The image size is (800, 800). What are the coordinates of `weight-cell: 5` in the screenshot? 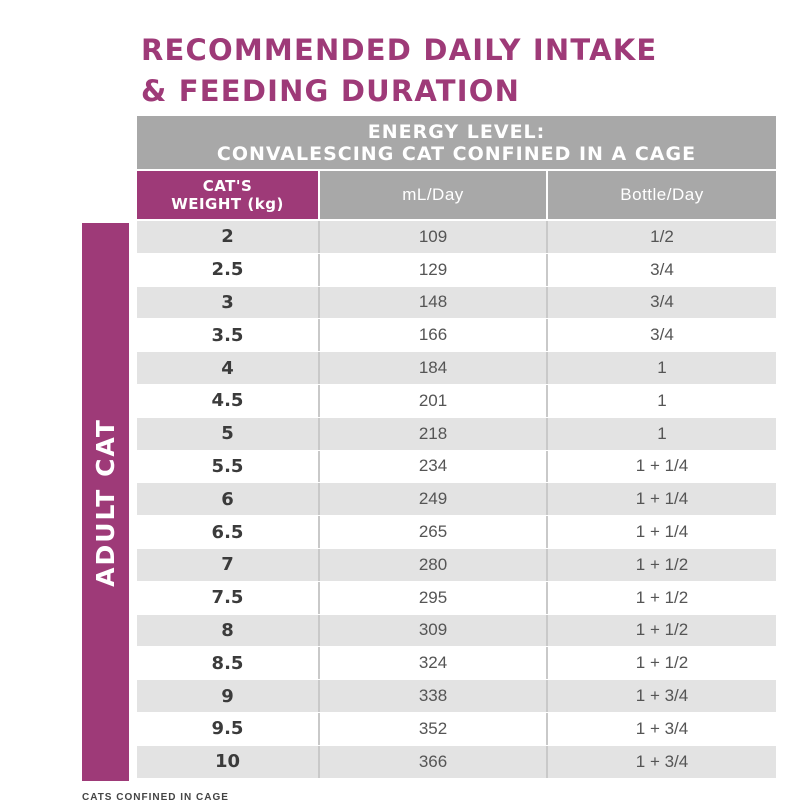 It's located at (228, 433).